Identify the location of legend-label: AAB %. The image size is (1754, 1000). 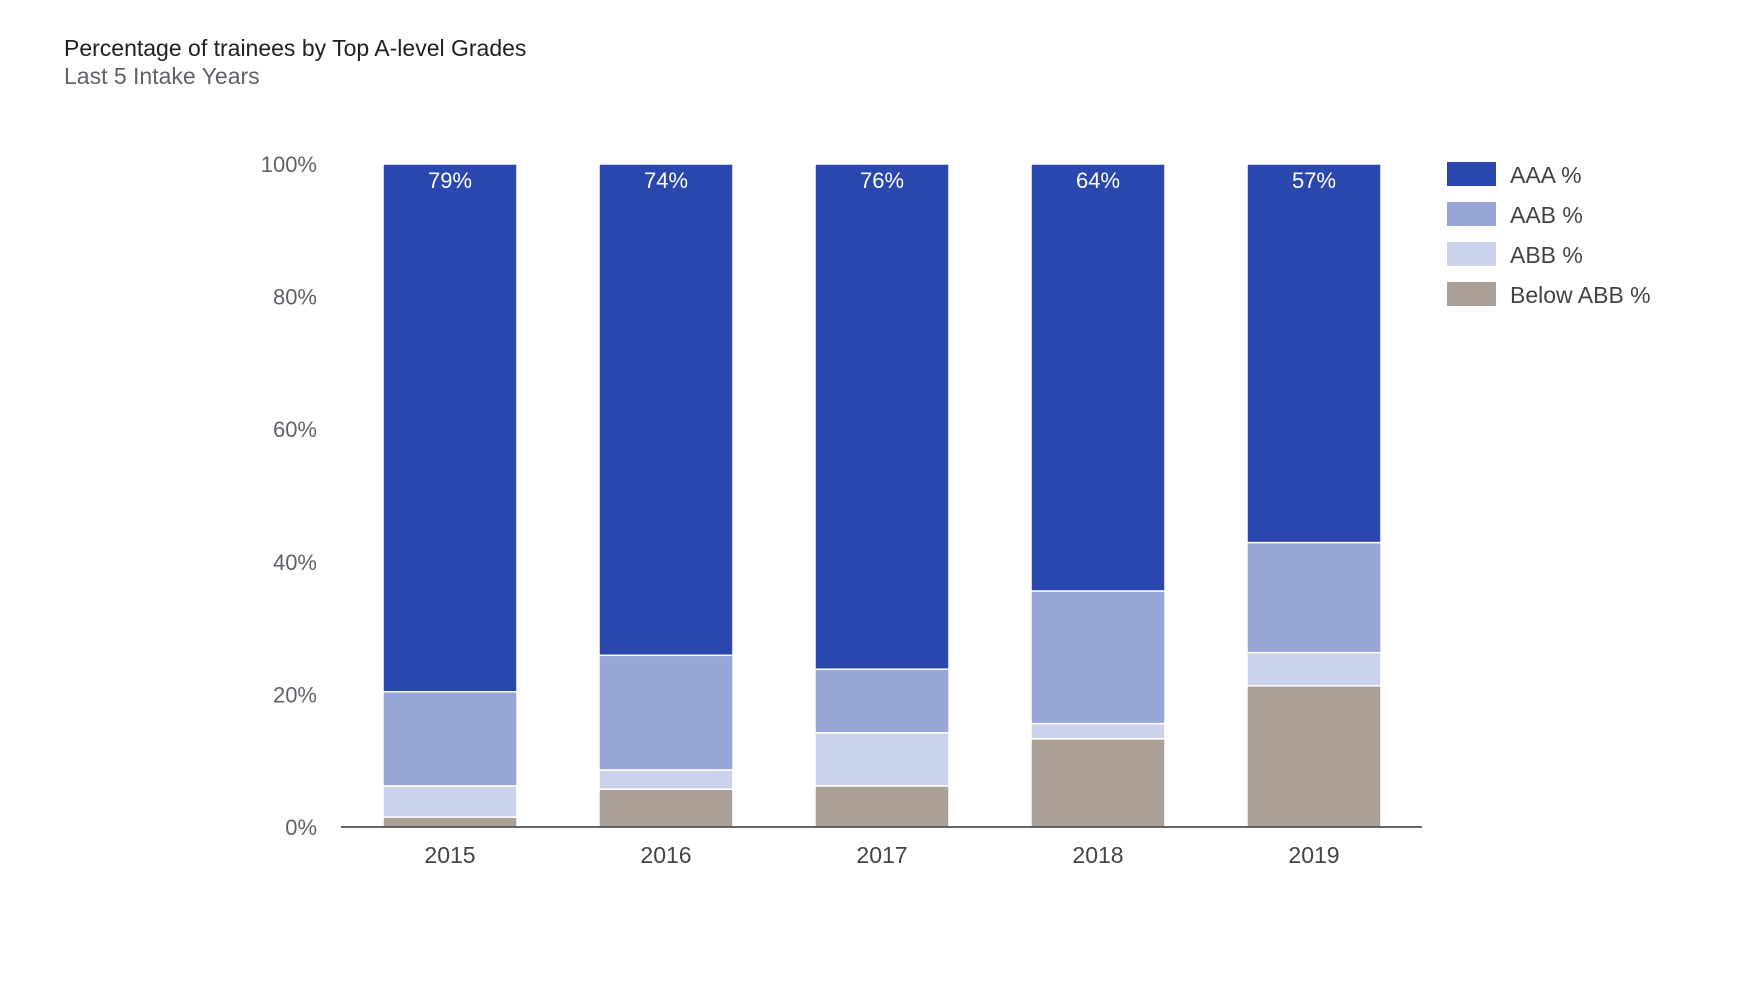
(1546, 215).